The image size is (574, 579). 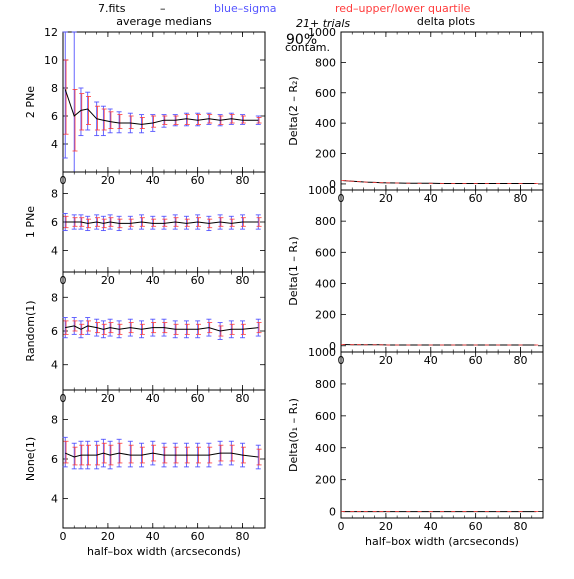 I want to click on y-axis-label: None(1), so click(x=30, y=459).